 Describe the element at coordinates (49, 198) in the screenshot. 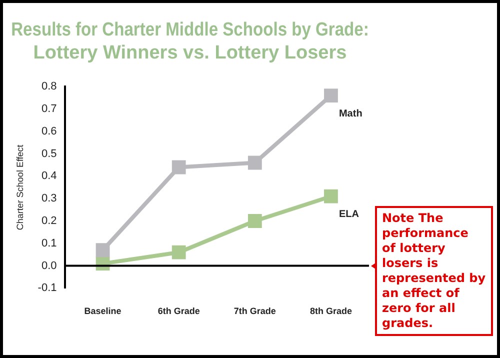

I see `y-tick-label: 0.3` at that location.